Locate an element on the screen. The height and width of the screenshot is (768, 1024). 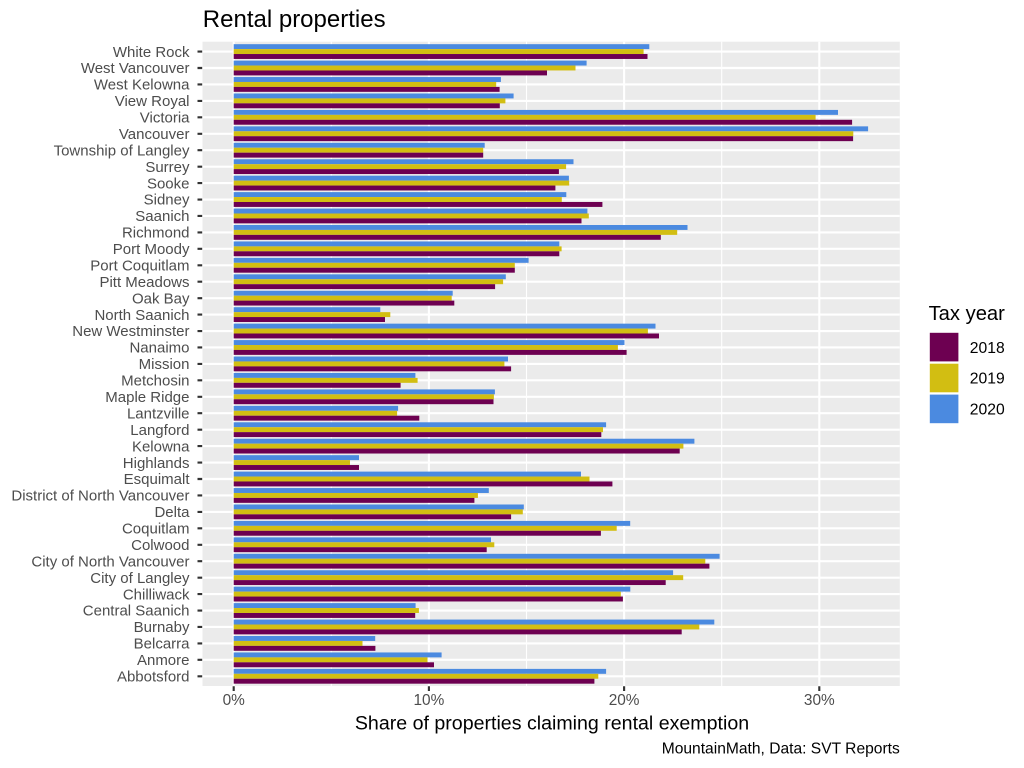
svg-text: 10% is located at coordinates (428, 700).